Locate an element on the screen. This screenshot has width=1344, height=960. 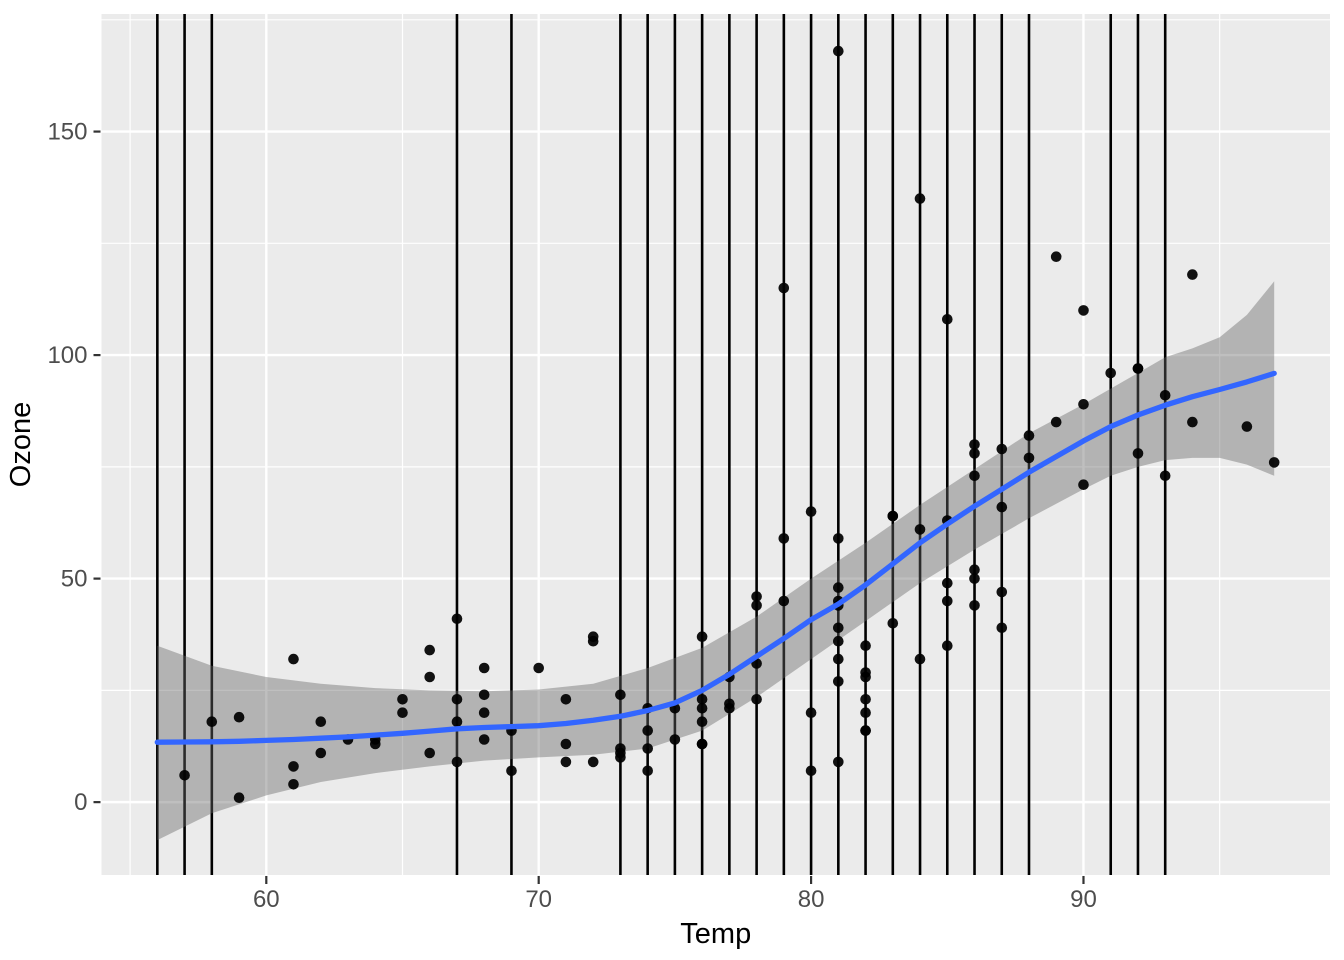
y-tick-label: 100 is located at coordinates (67, 355).